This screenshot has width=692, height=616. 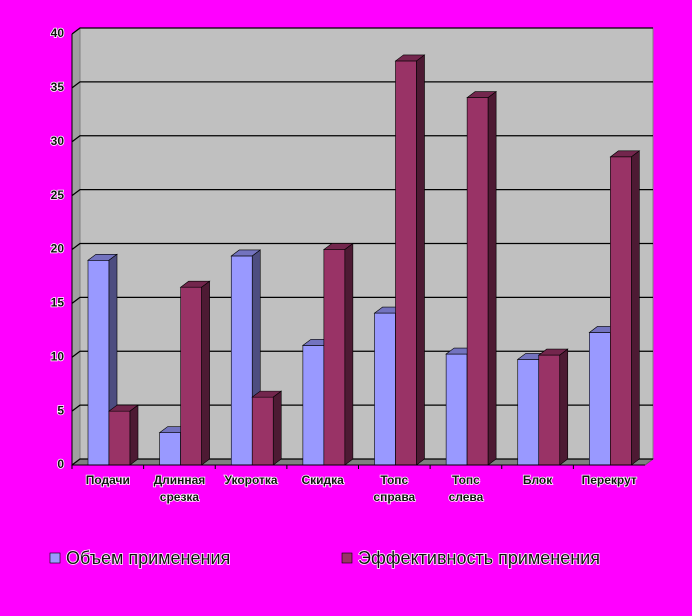 I want to click on legend-label: Объем применения, so click(x=148, y=558).